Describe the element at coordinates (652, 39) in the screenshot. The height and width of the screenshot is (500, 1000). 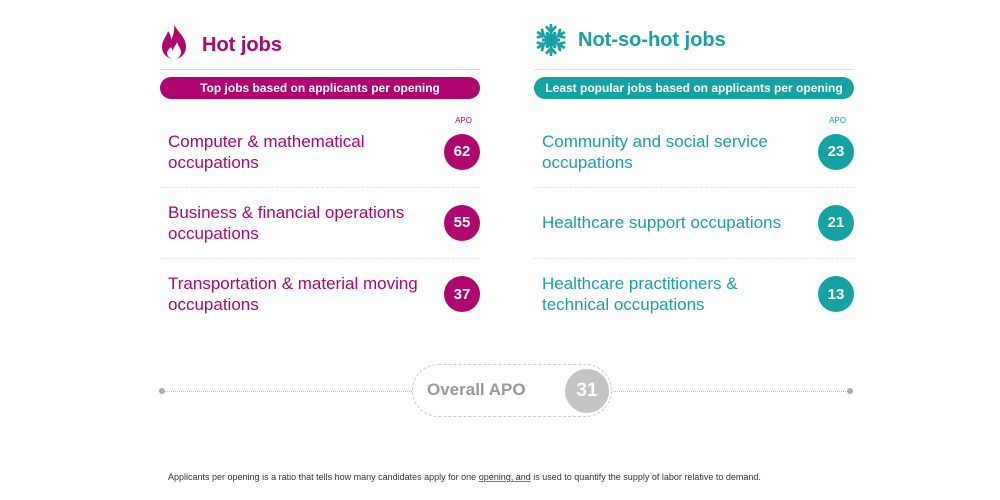
I see `cold-jobs-title: Not-so-hot jobs` at that location.